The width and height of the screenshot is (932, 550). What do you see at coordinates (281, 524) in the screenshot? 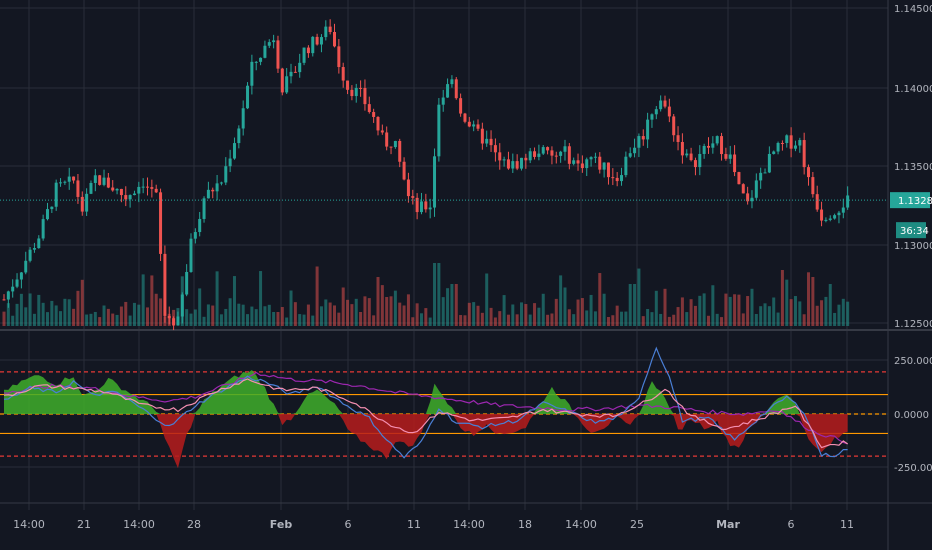
I see `time-axis-label: Feb` at bounding box center [281, 524].